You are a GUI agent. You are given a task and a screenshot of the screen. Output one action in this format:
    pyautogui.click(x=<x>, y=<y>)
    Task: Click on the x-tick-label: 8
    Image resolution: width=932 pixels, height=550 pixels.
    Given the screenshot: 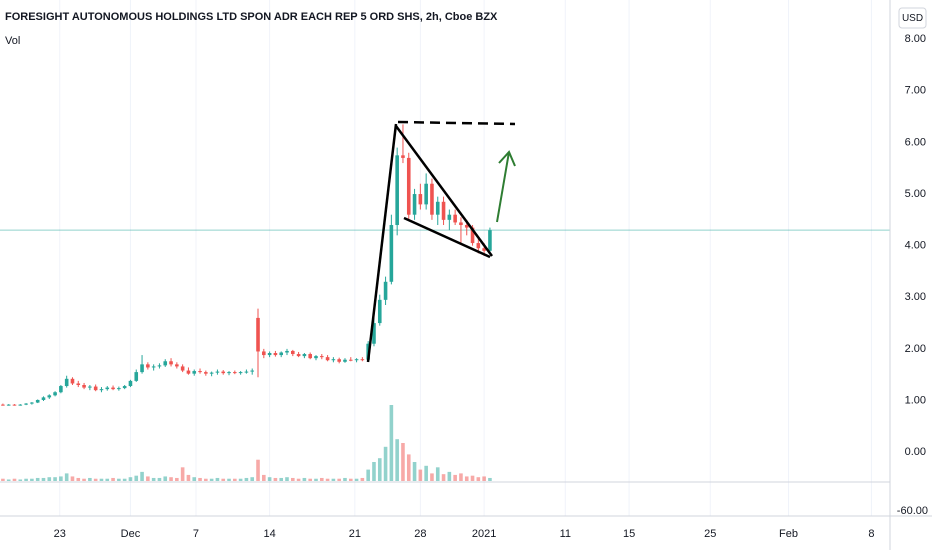 What is the action you would take?
    pyautogui.click(x=871, y=534)
    